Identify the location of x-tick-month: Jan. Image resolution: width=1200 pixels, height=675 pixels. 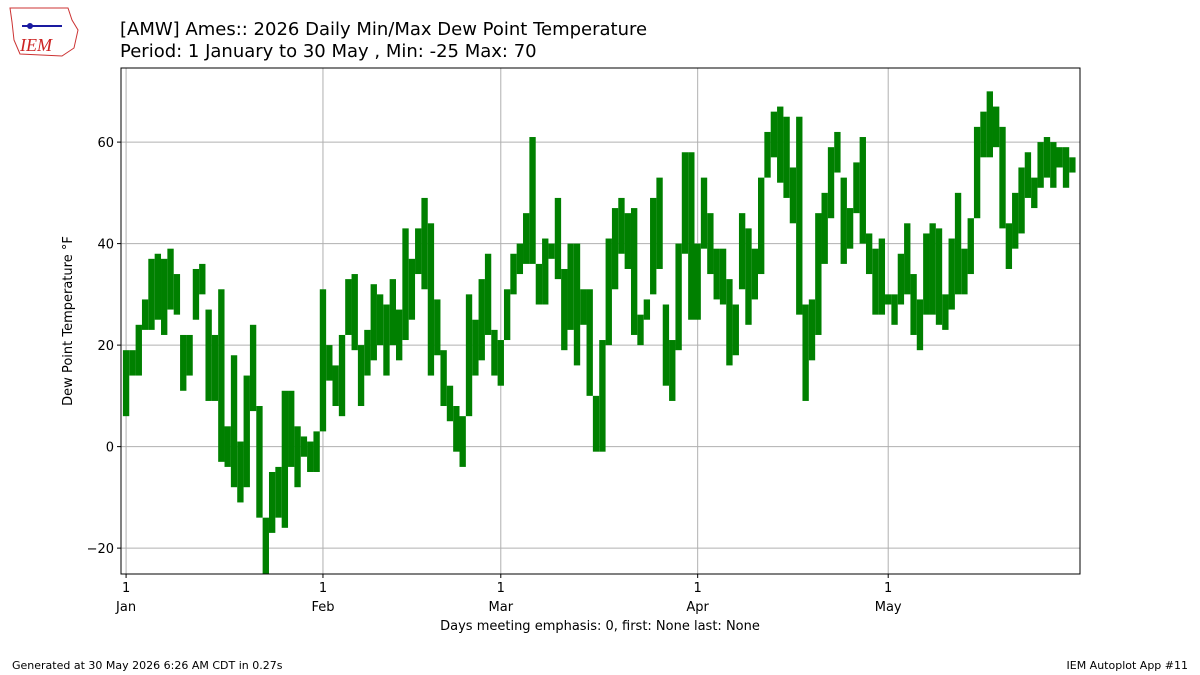
(125, 607).